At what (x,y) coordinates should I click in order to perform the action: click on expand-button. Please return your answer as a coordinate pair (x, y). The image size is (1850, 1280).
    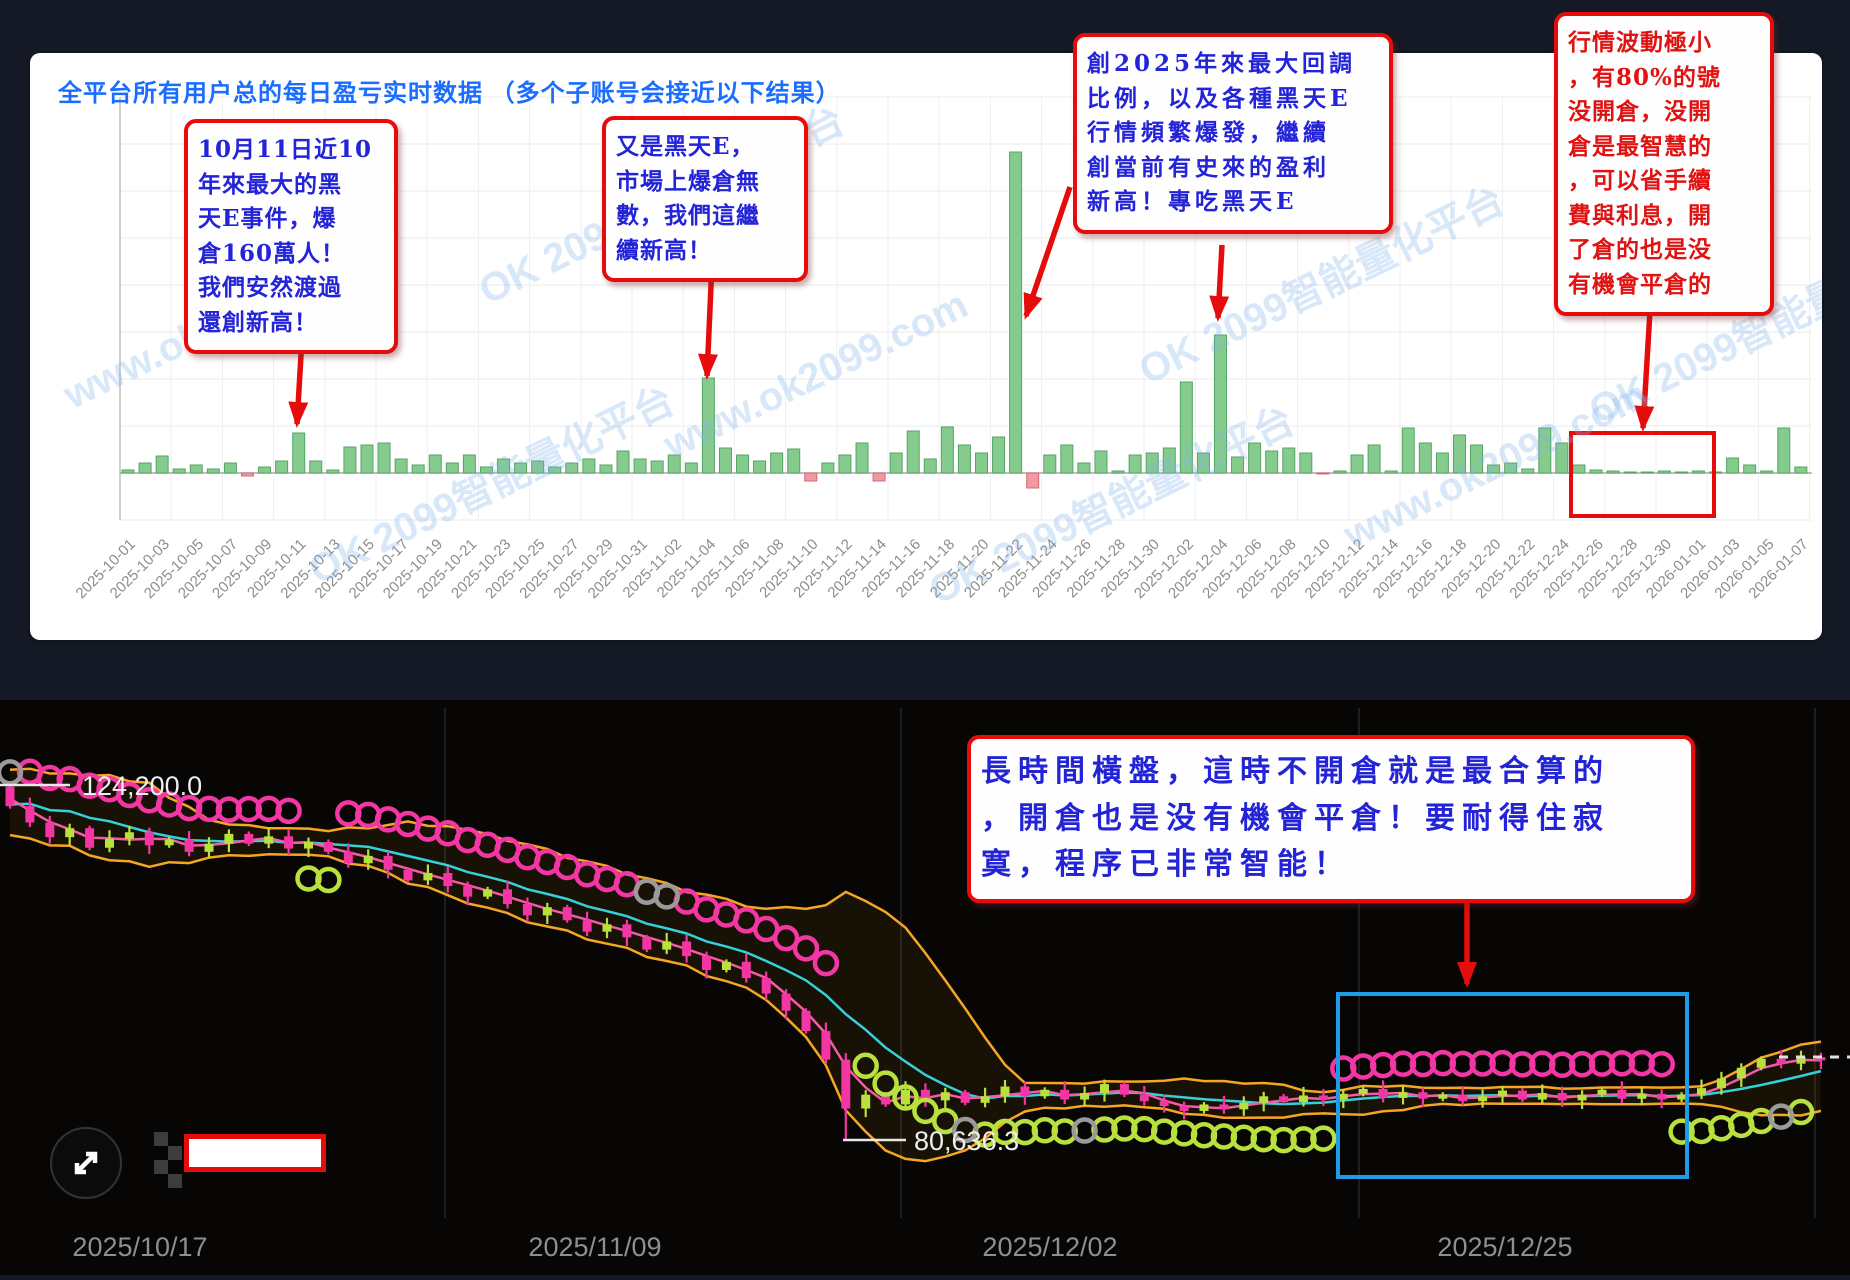
    Looking at the image, I should click on (86, 1163).